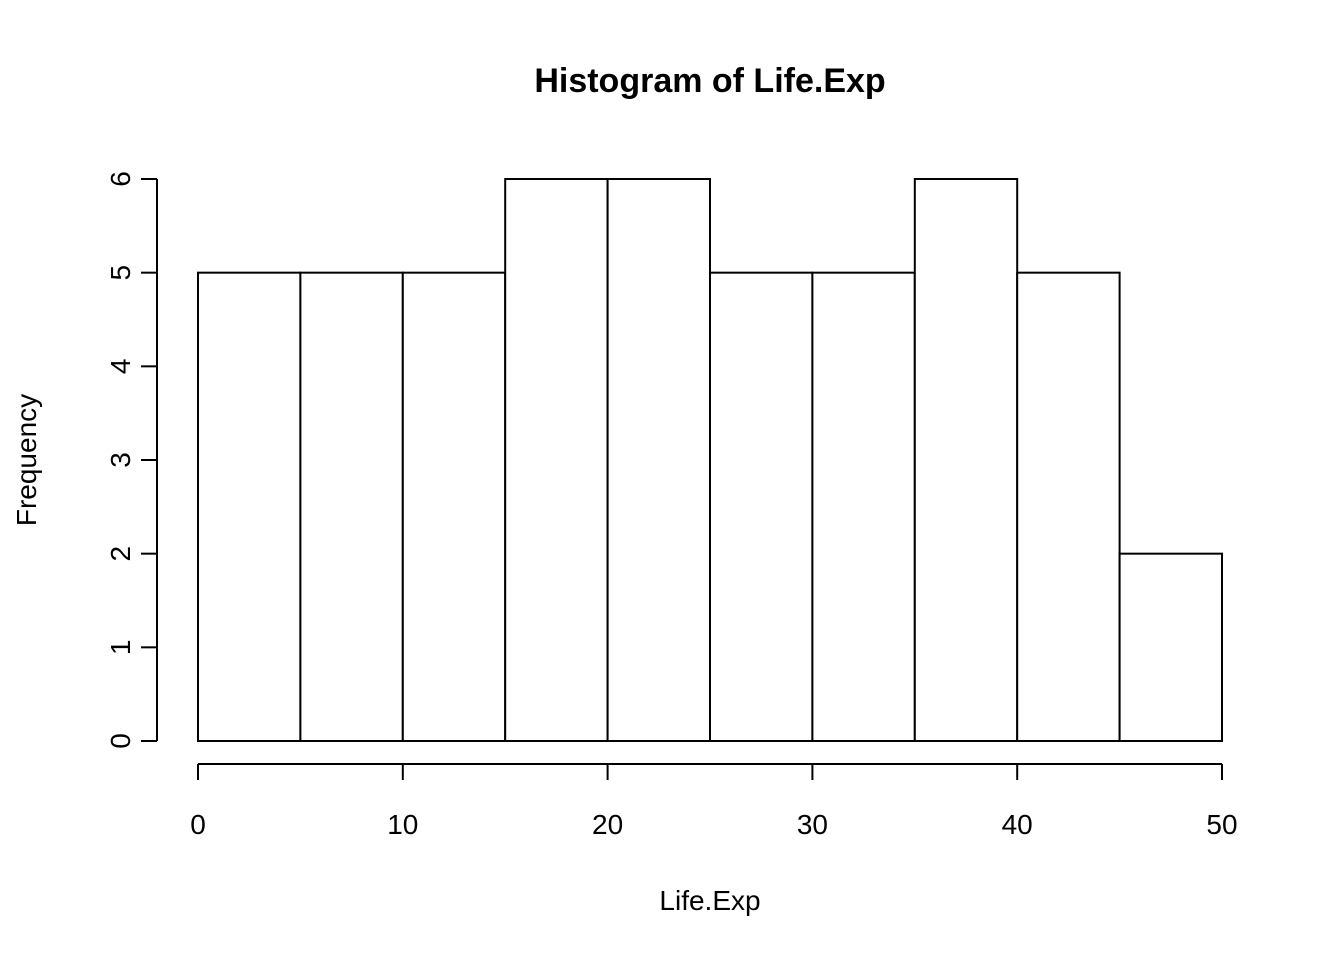 This screenshot has width=1344, height=960. I want to click on y-tick-label-2: 2, so click(120, 554).